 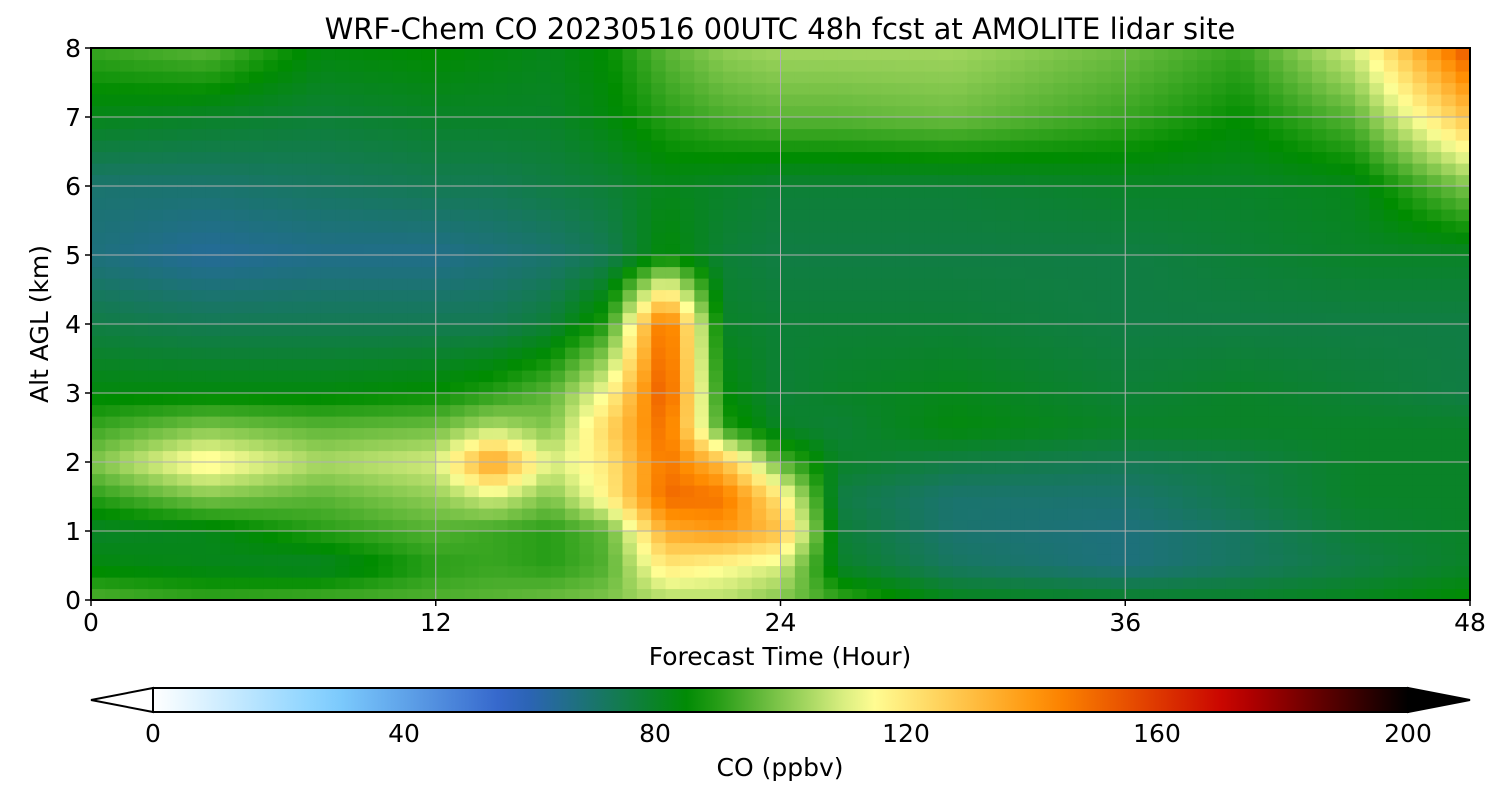 What do you see at coordinates (788, 733) in the screenshot?
I see `colorbar-ticks: 0 40 80 120 160 200` at bounding box center [788, 733].